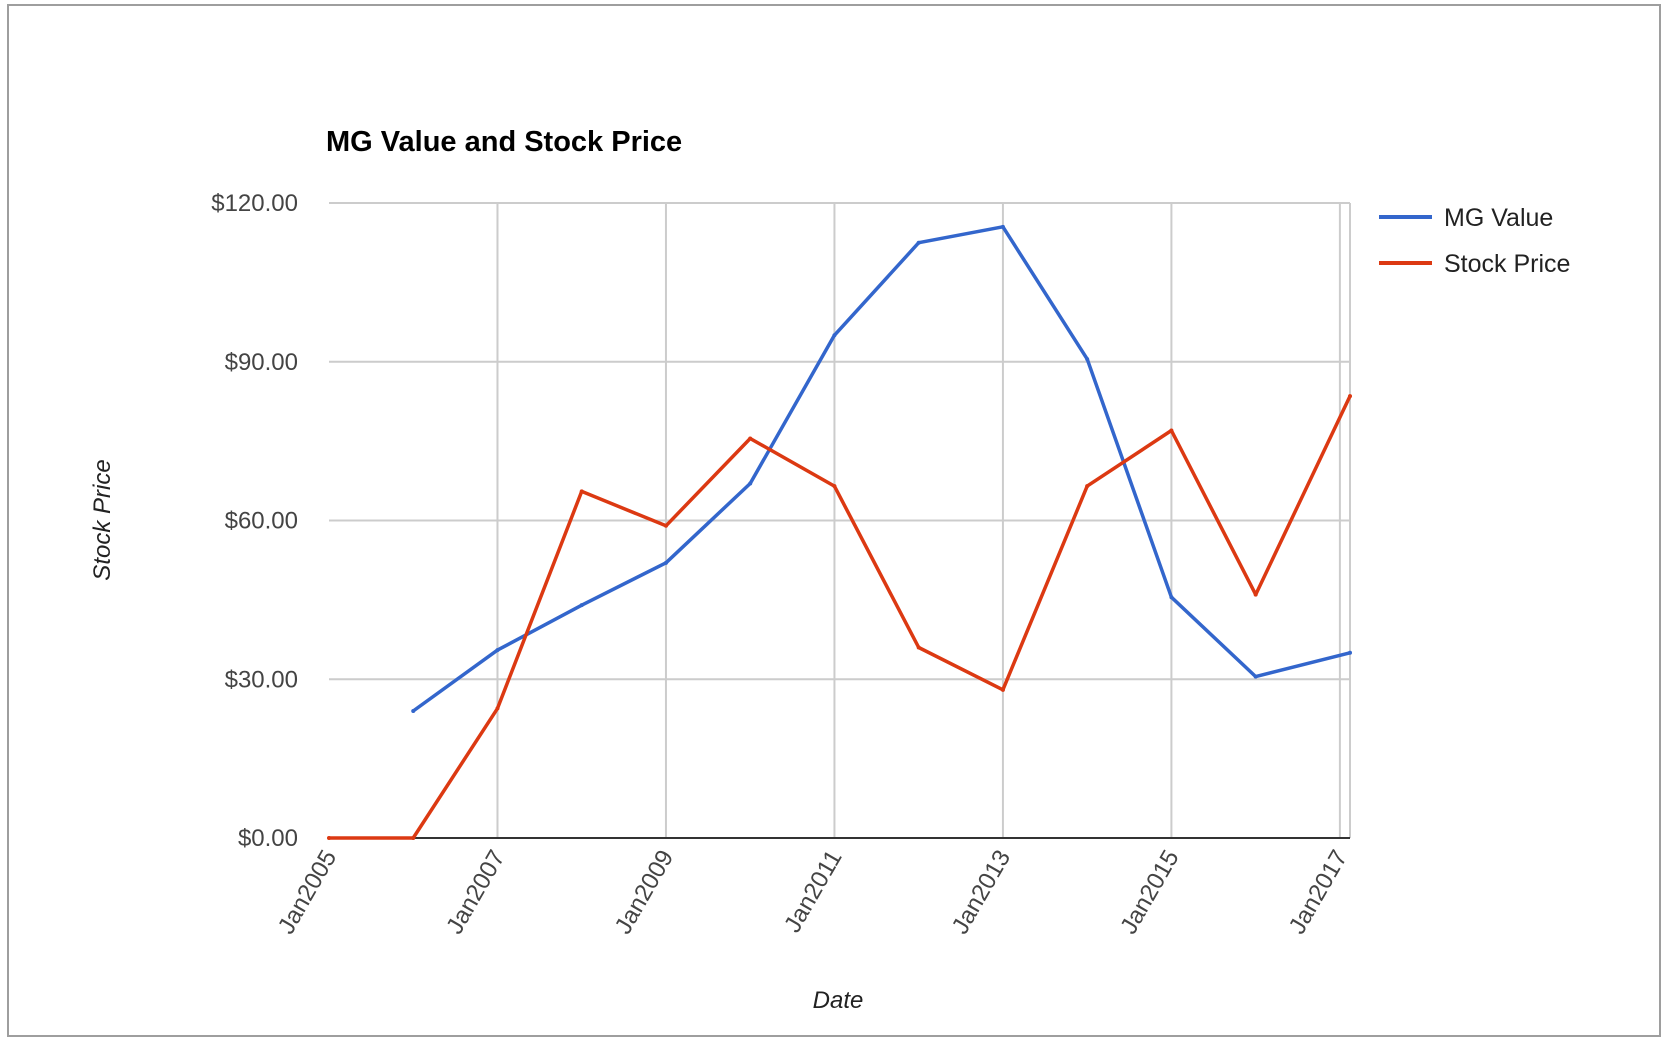 The image size is (1672, 1046). What do you see at coordinates (504, 142) in the screenshot?
I see `chart-title: MG Value and Stock Price` at bounding box center [504, 142].